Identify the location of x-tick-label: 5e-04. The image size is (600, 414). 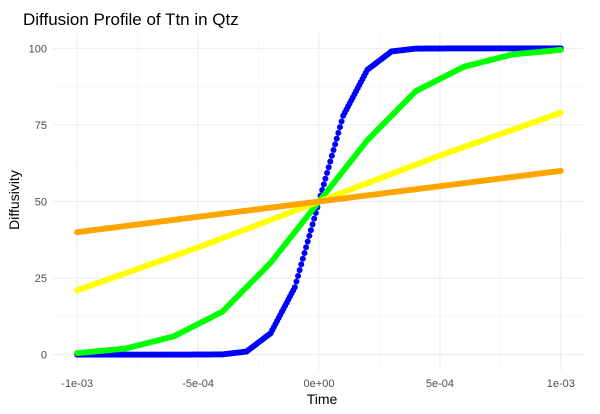
(440, 384).